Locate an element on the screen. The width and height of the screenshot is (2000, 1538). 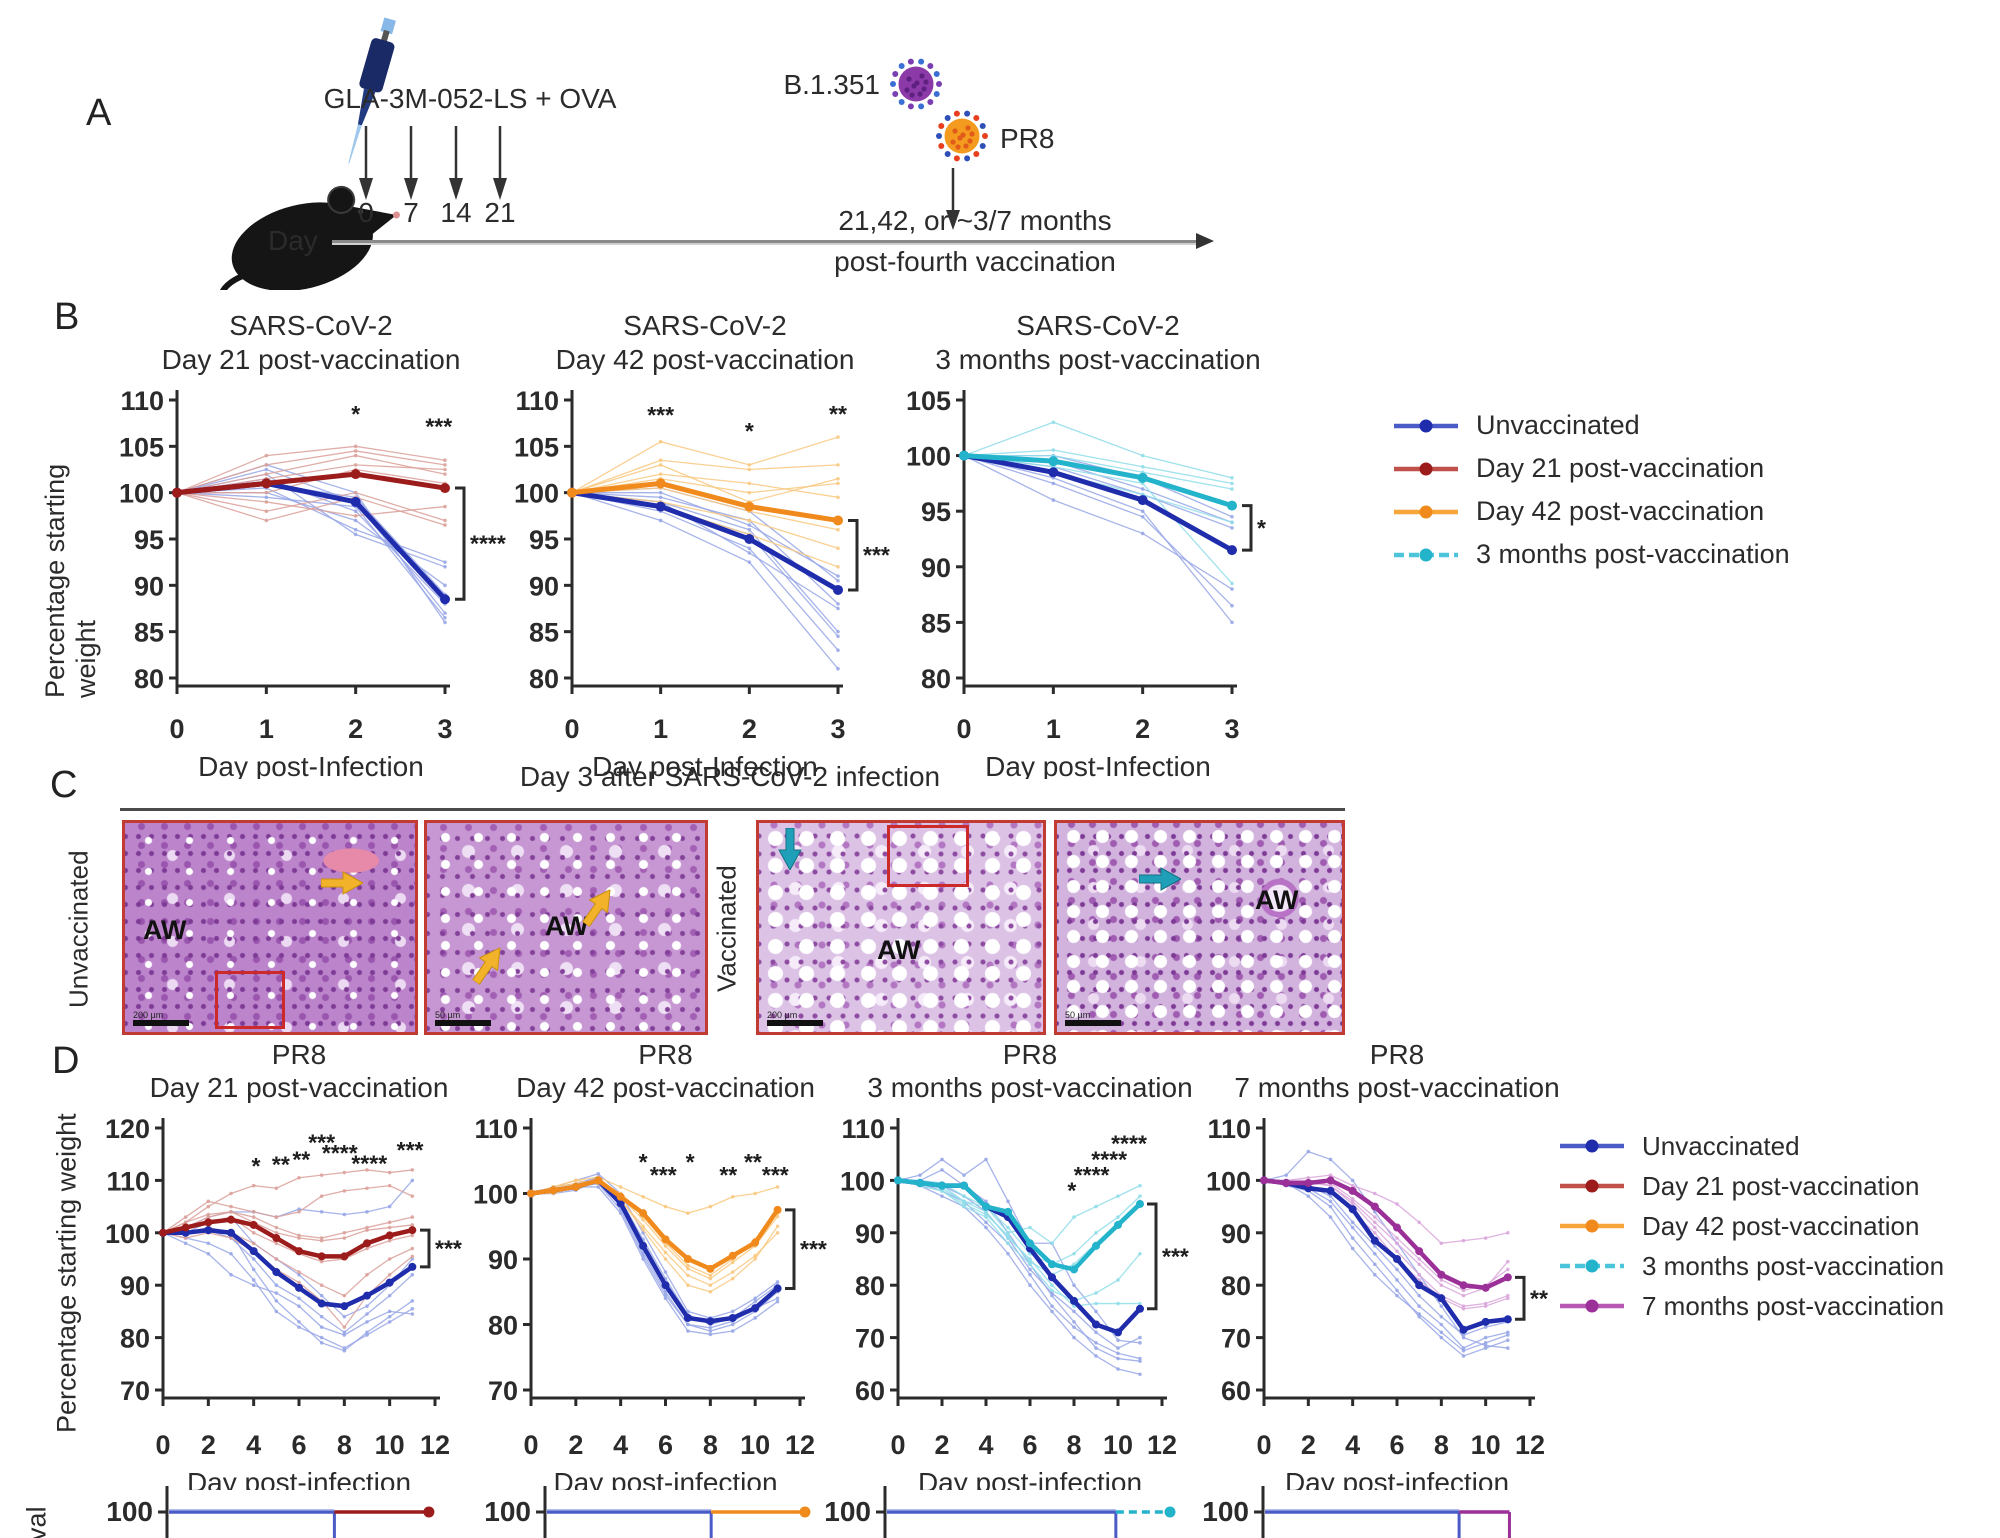
svg-text: Day 21 post-vaccination is located at coordinates (311, 359).